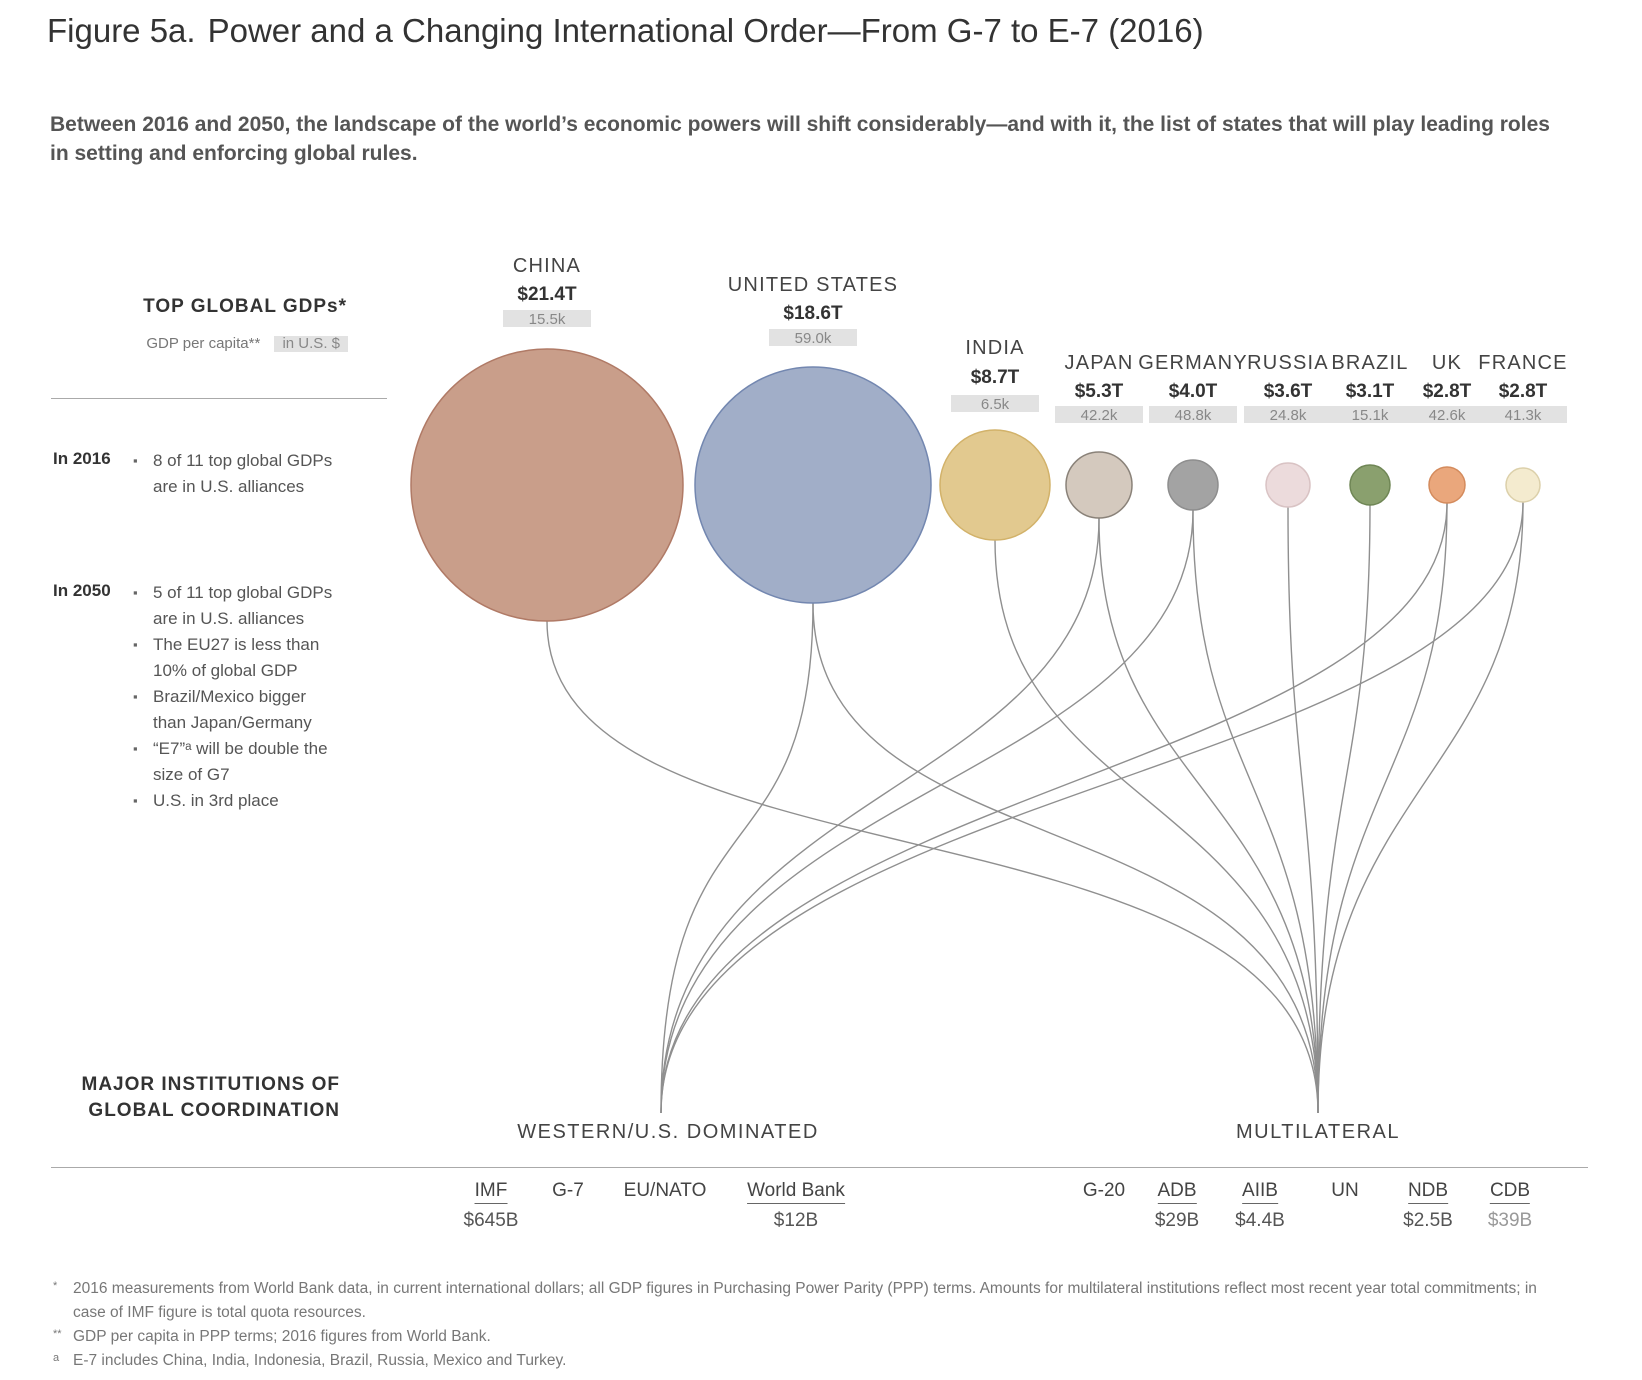  I want to click on year-2050-label: In 2050, so click(82, 590).